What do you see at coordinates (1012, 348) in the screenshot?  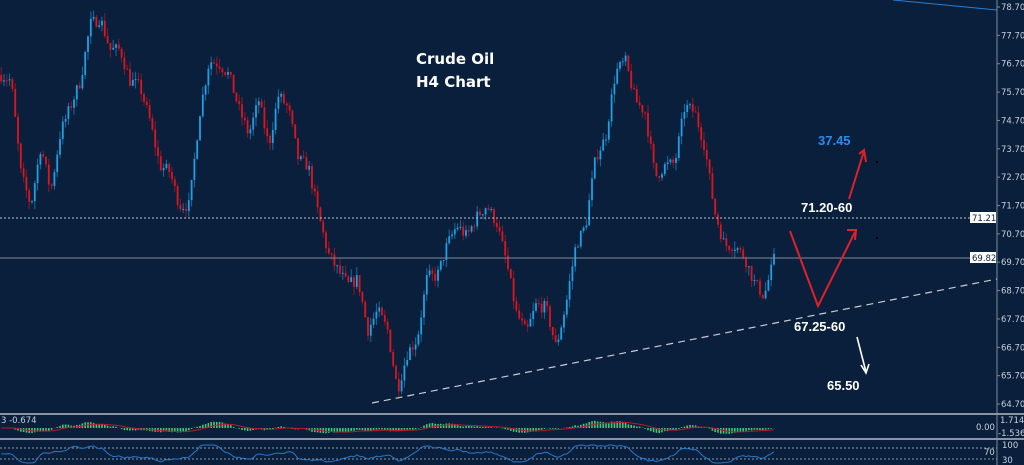 I see `price-tick-label: 66.70` at bounding box center [1012, 348].